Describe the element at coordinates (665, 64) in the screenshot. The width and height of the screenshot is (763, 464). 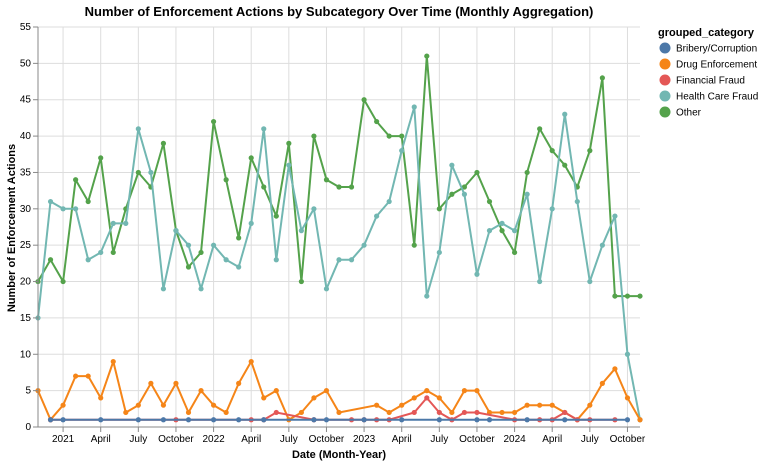
I see `legend-swatch-drug-enforcement` at that location.